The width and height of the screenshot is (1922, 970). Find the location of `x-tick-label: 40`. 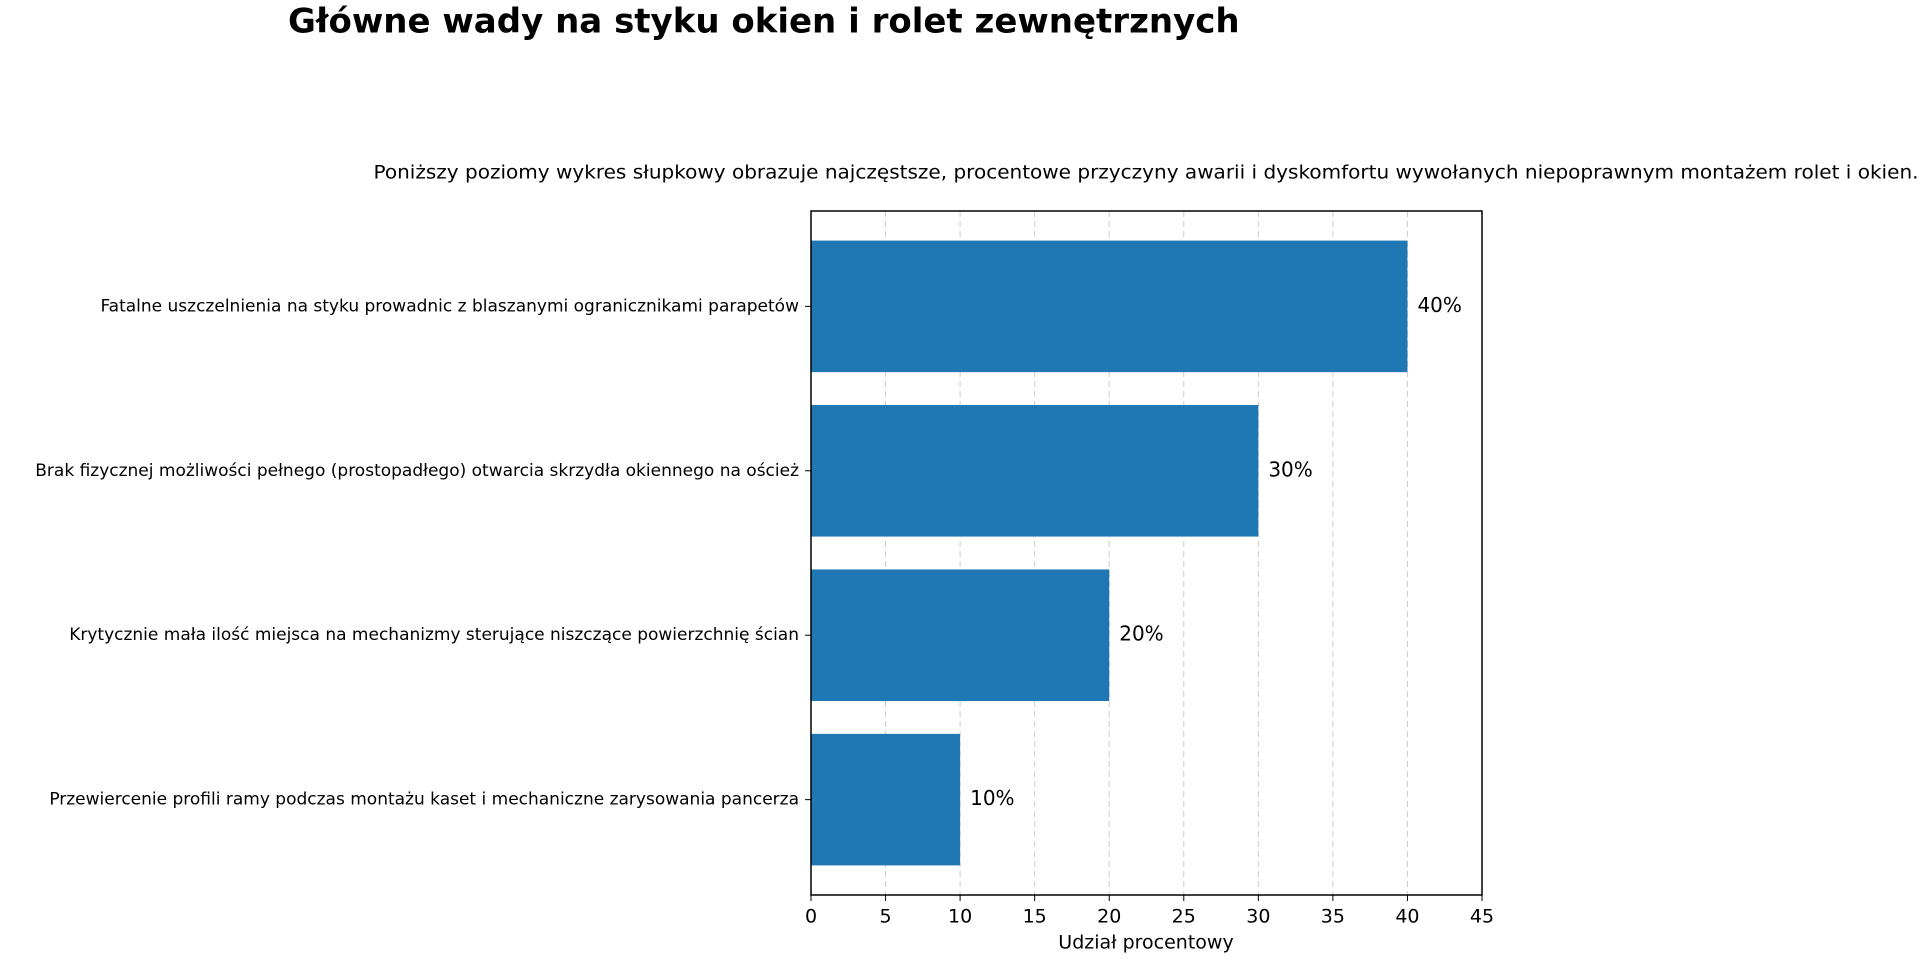

x-tick-label: 40 is located at coordinates (1407, 917).